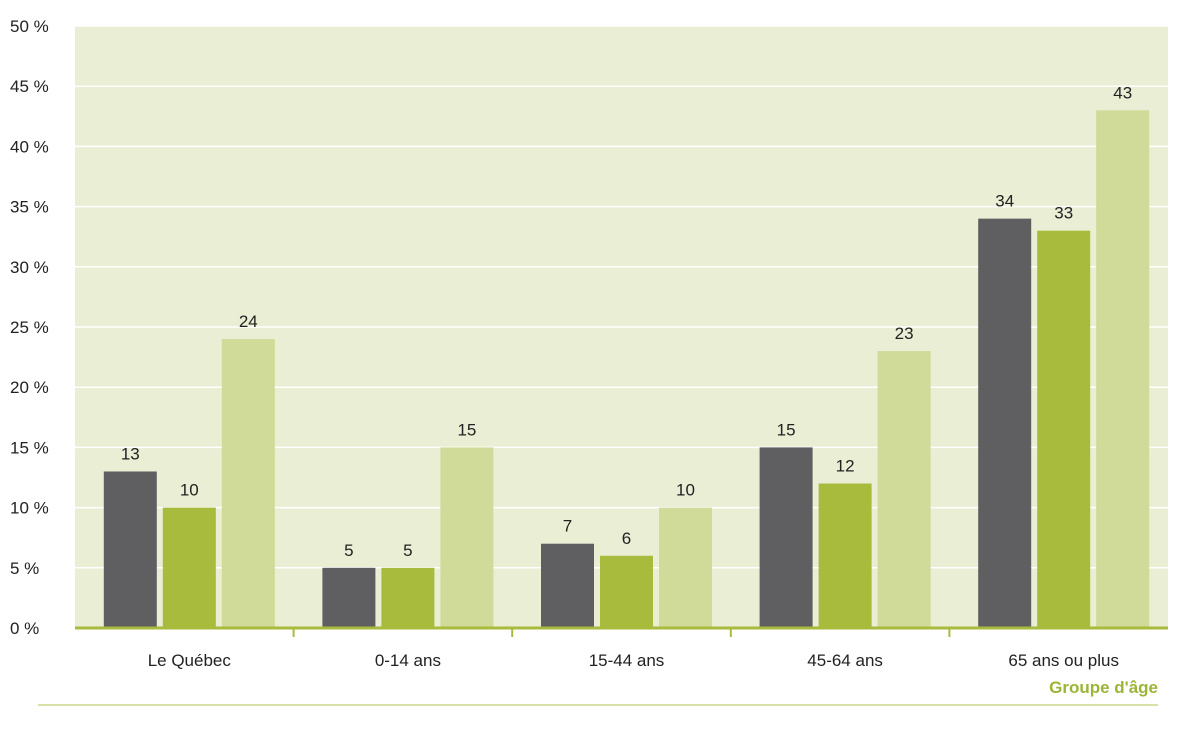  I want to click on x-axis-ticks, so click(621, 632).